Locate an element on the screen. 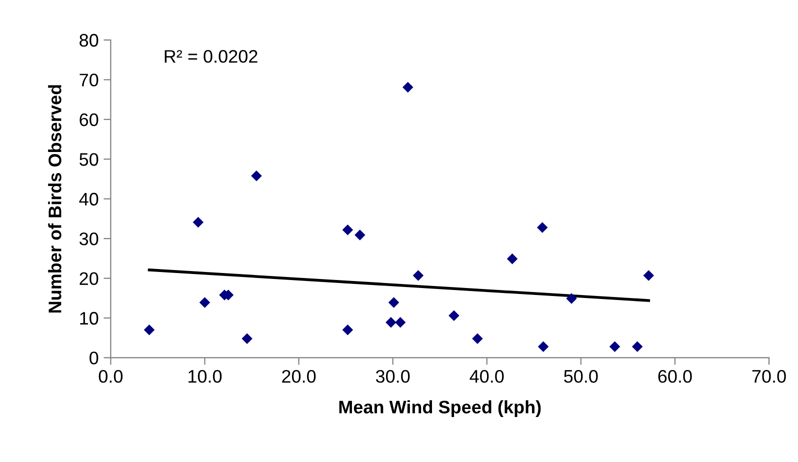 The image size is (798, 462). y-axis-title: Number of Birds Observed is located at coordinates (55, 199).